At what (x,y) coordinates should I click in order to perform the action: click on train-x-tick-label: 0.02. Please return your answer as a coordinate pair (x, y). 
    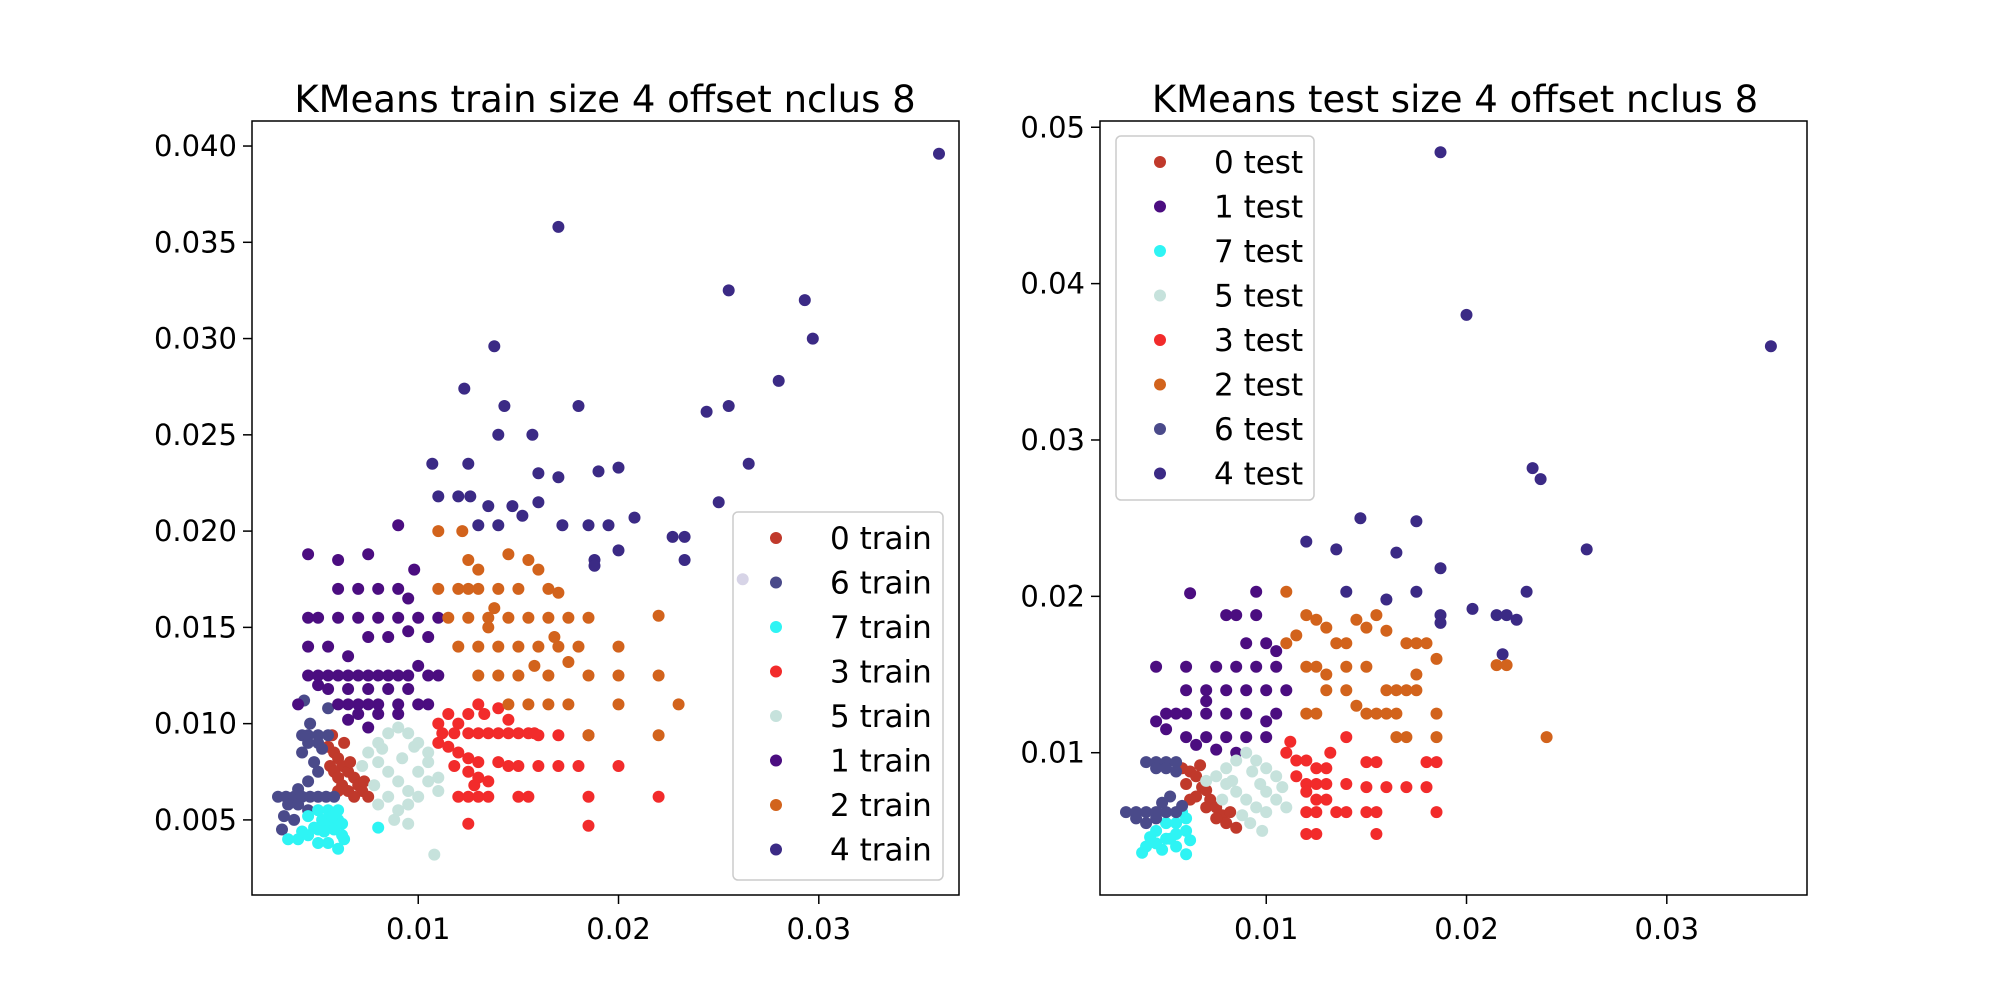
    Looking at the image, I should click on (618, 929).